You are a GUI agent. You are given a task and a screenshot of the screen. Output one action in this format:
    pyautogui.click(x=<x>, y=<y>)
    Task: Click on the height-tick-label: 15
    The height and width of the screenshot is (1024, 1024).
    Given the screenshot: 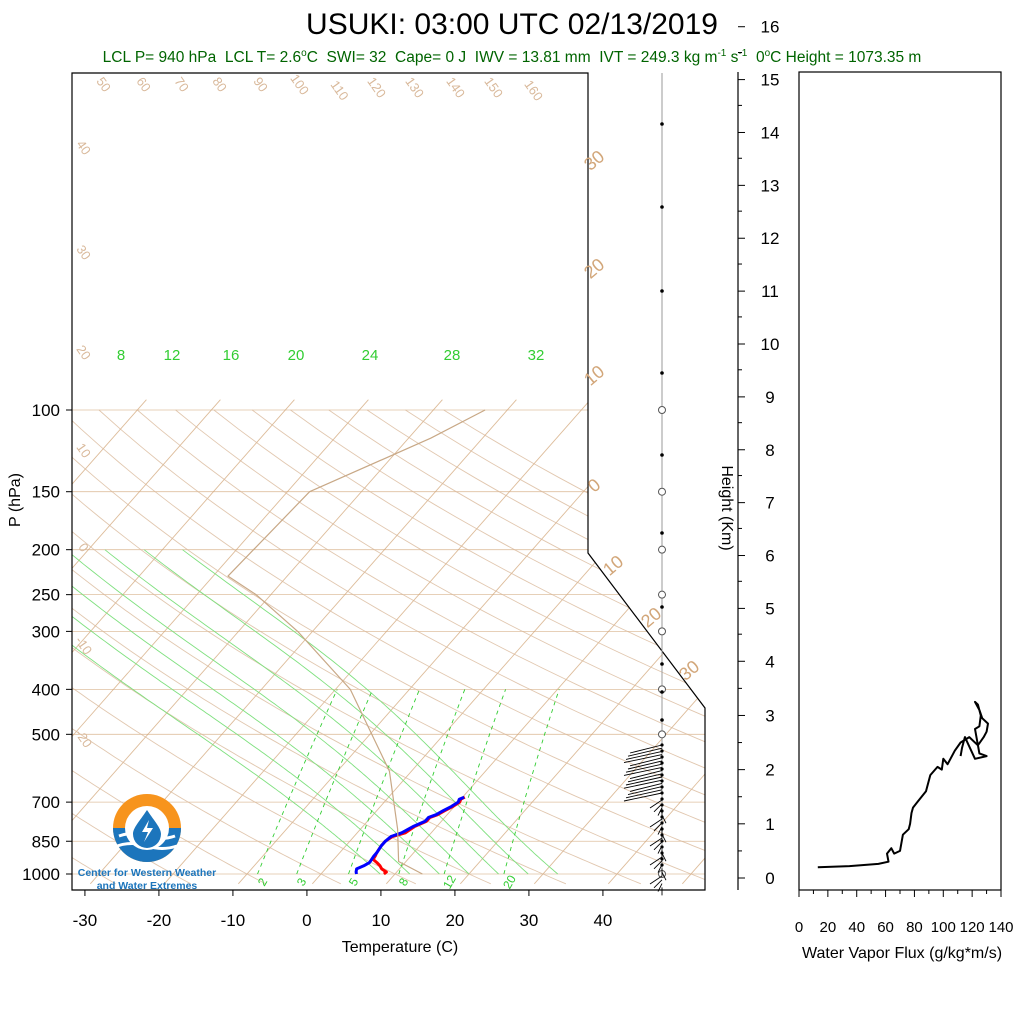 What is the action you would take?
    pyautogui.click(x=770, y=80)
    